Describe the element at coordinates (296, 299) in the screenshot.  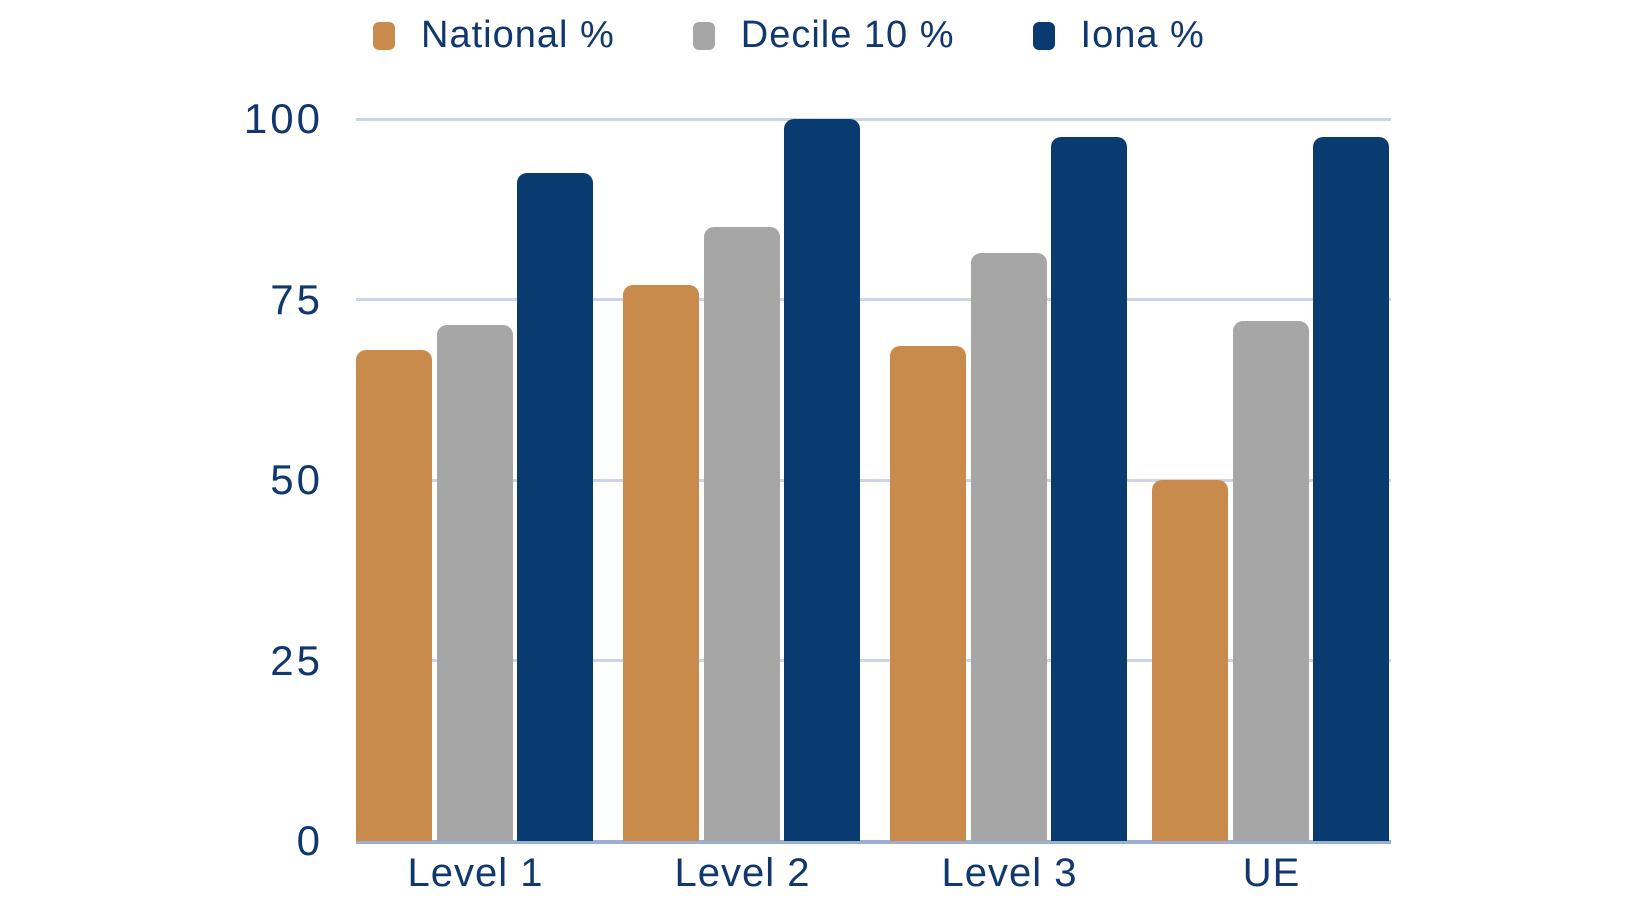
I see `y-tick-label-75: 75` at that location.